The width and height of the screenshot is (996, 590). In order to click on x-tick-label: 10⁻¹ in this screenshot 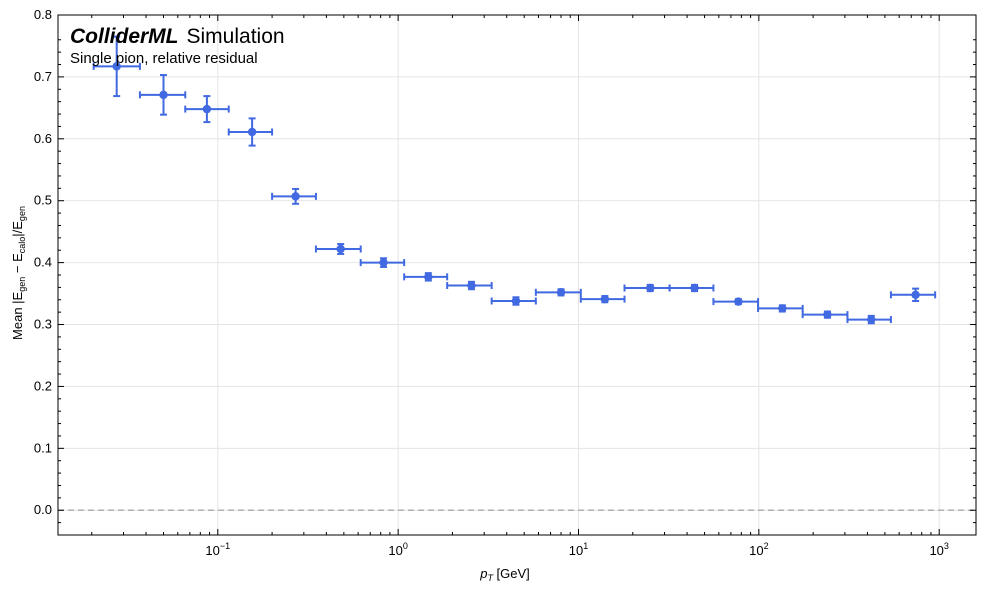, I will do `click(217, 549)`.